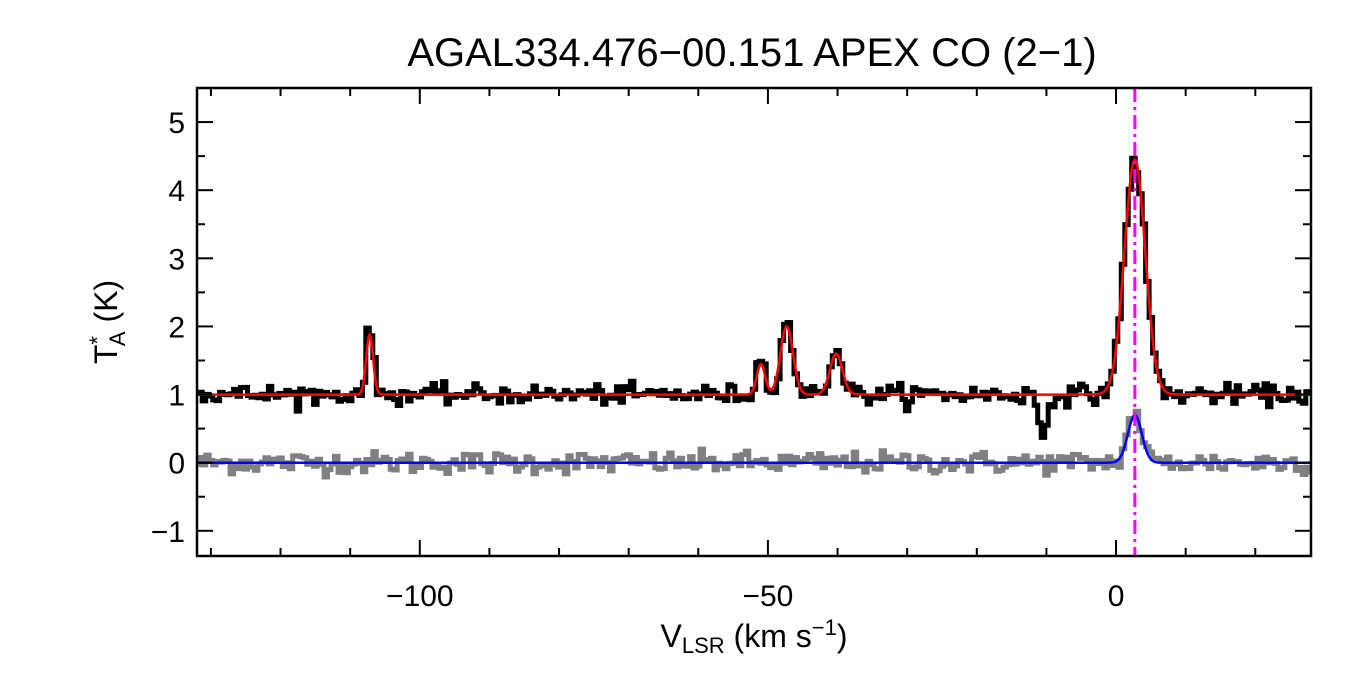  Describe the element at coordinates (751, 53) in the screenshot. I see `chart-title: AGAL334.476−00.151 APEX CO (2−1)` at that location.